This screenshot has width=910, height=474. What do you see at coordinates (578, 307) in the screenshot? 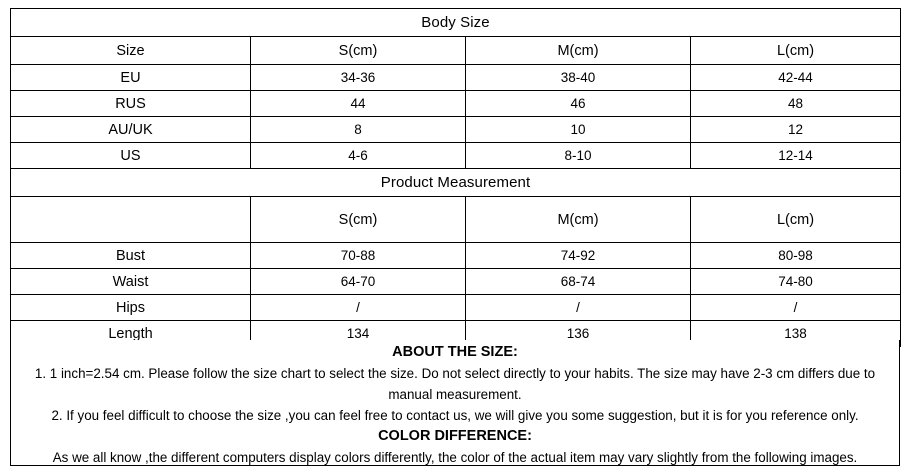
I see `product-measurement-hips-m: /` at bounding box center [578, 307].